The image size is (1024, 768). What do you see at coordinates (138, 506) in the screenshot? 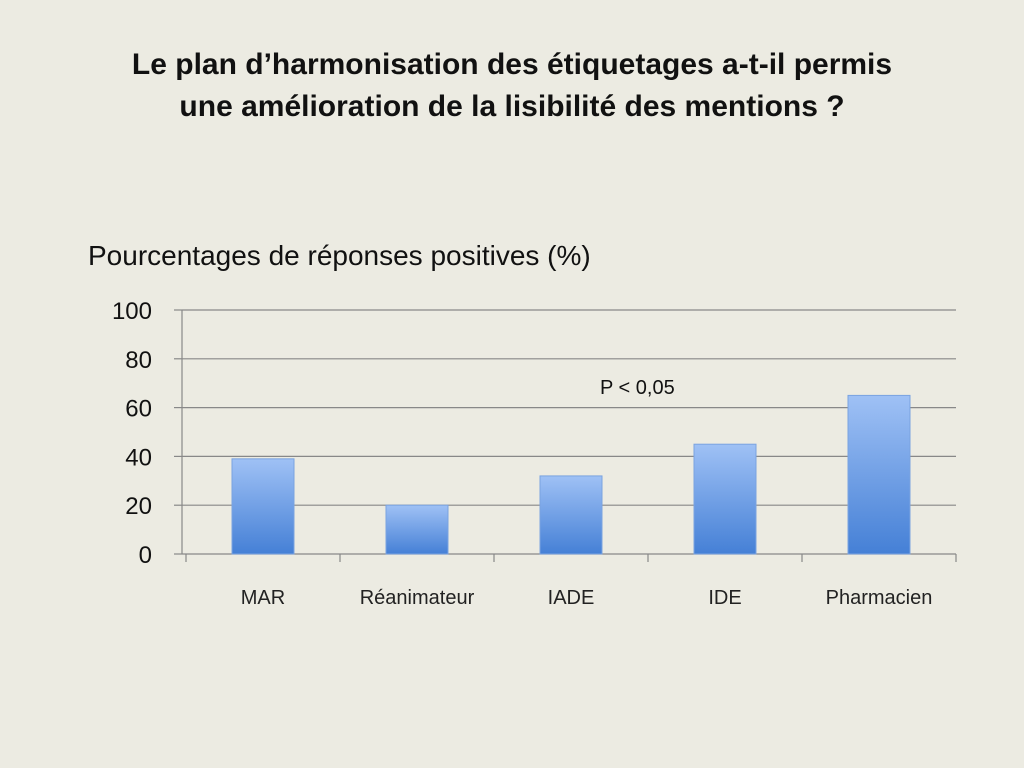
I see `y-tick-label: 20` at bounding box center [138, 506].